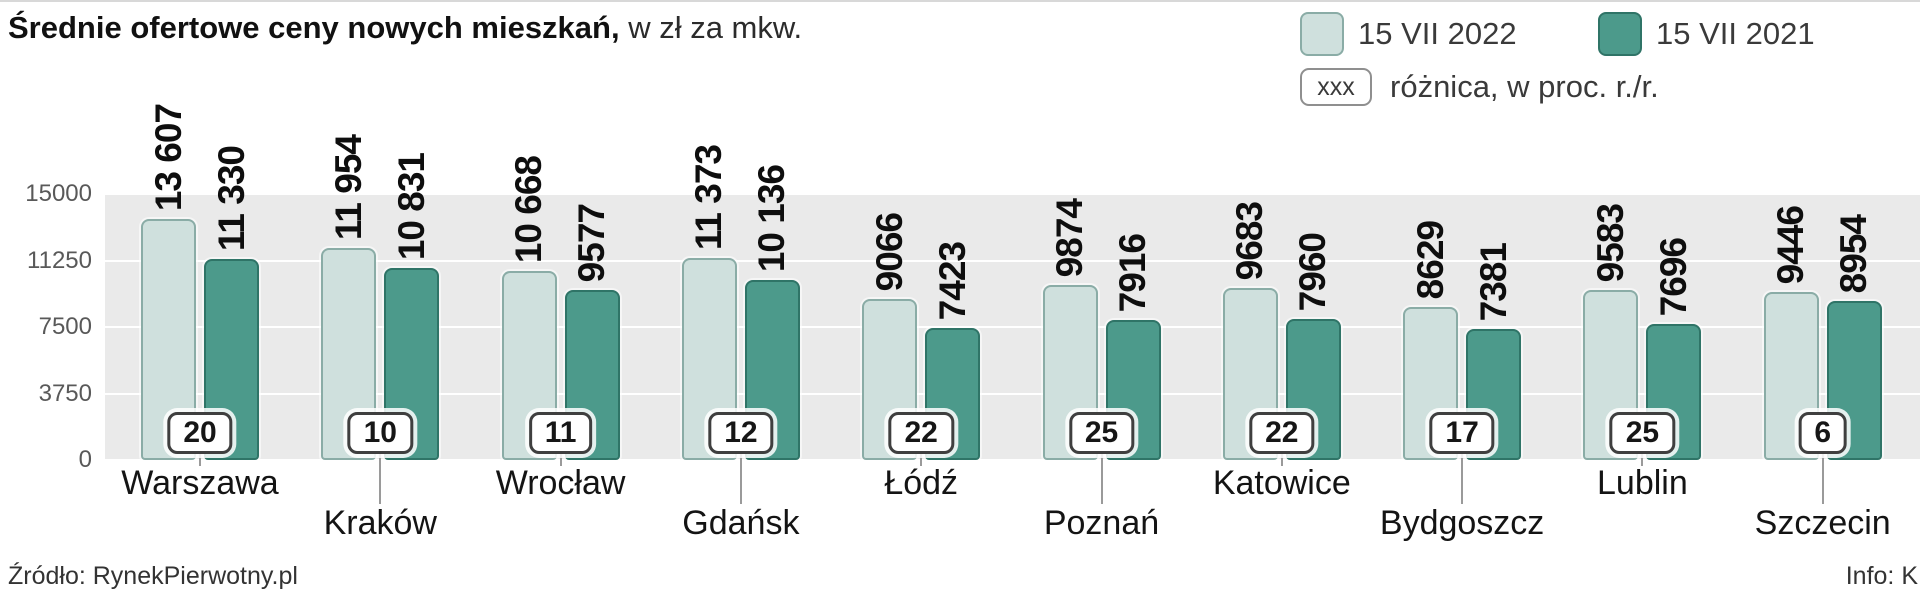 The width and height of the screenshot is (1920, 597). I want to click on bar-value-label: 11 954, so click(348, 187).